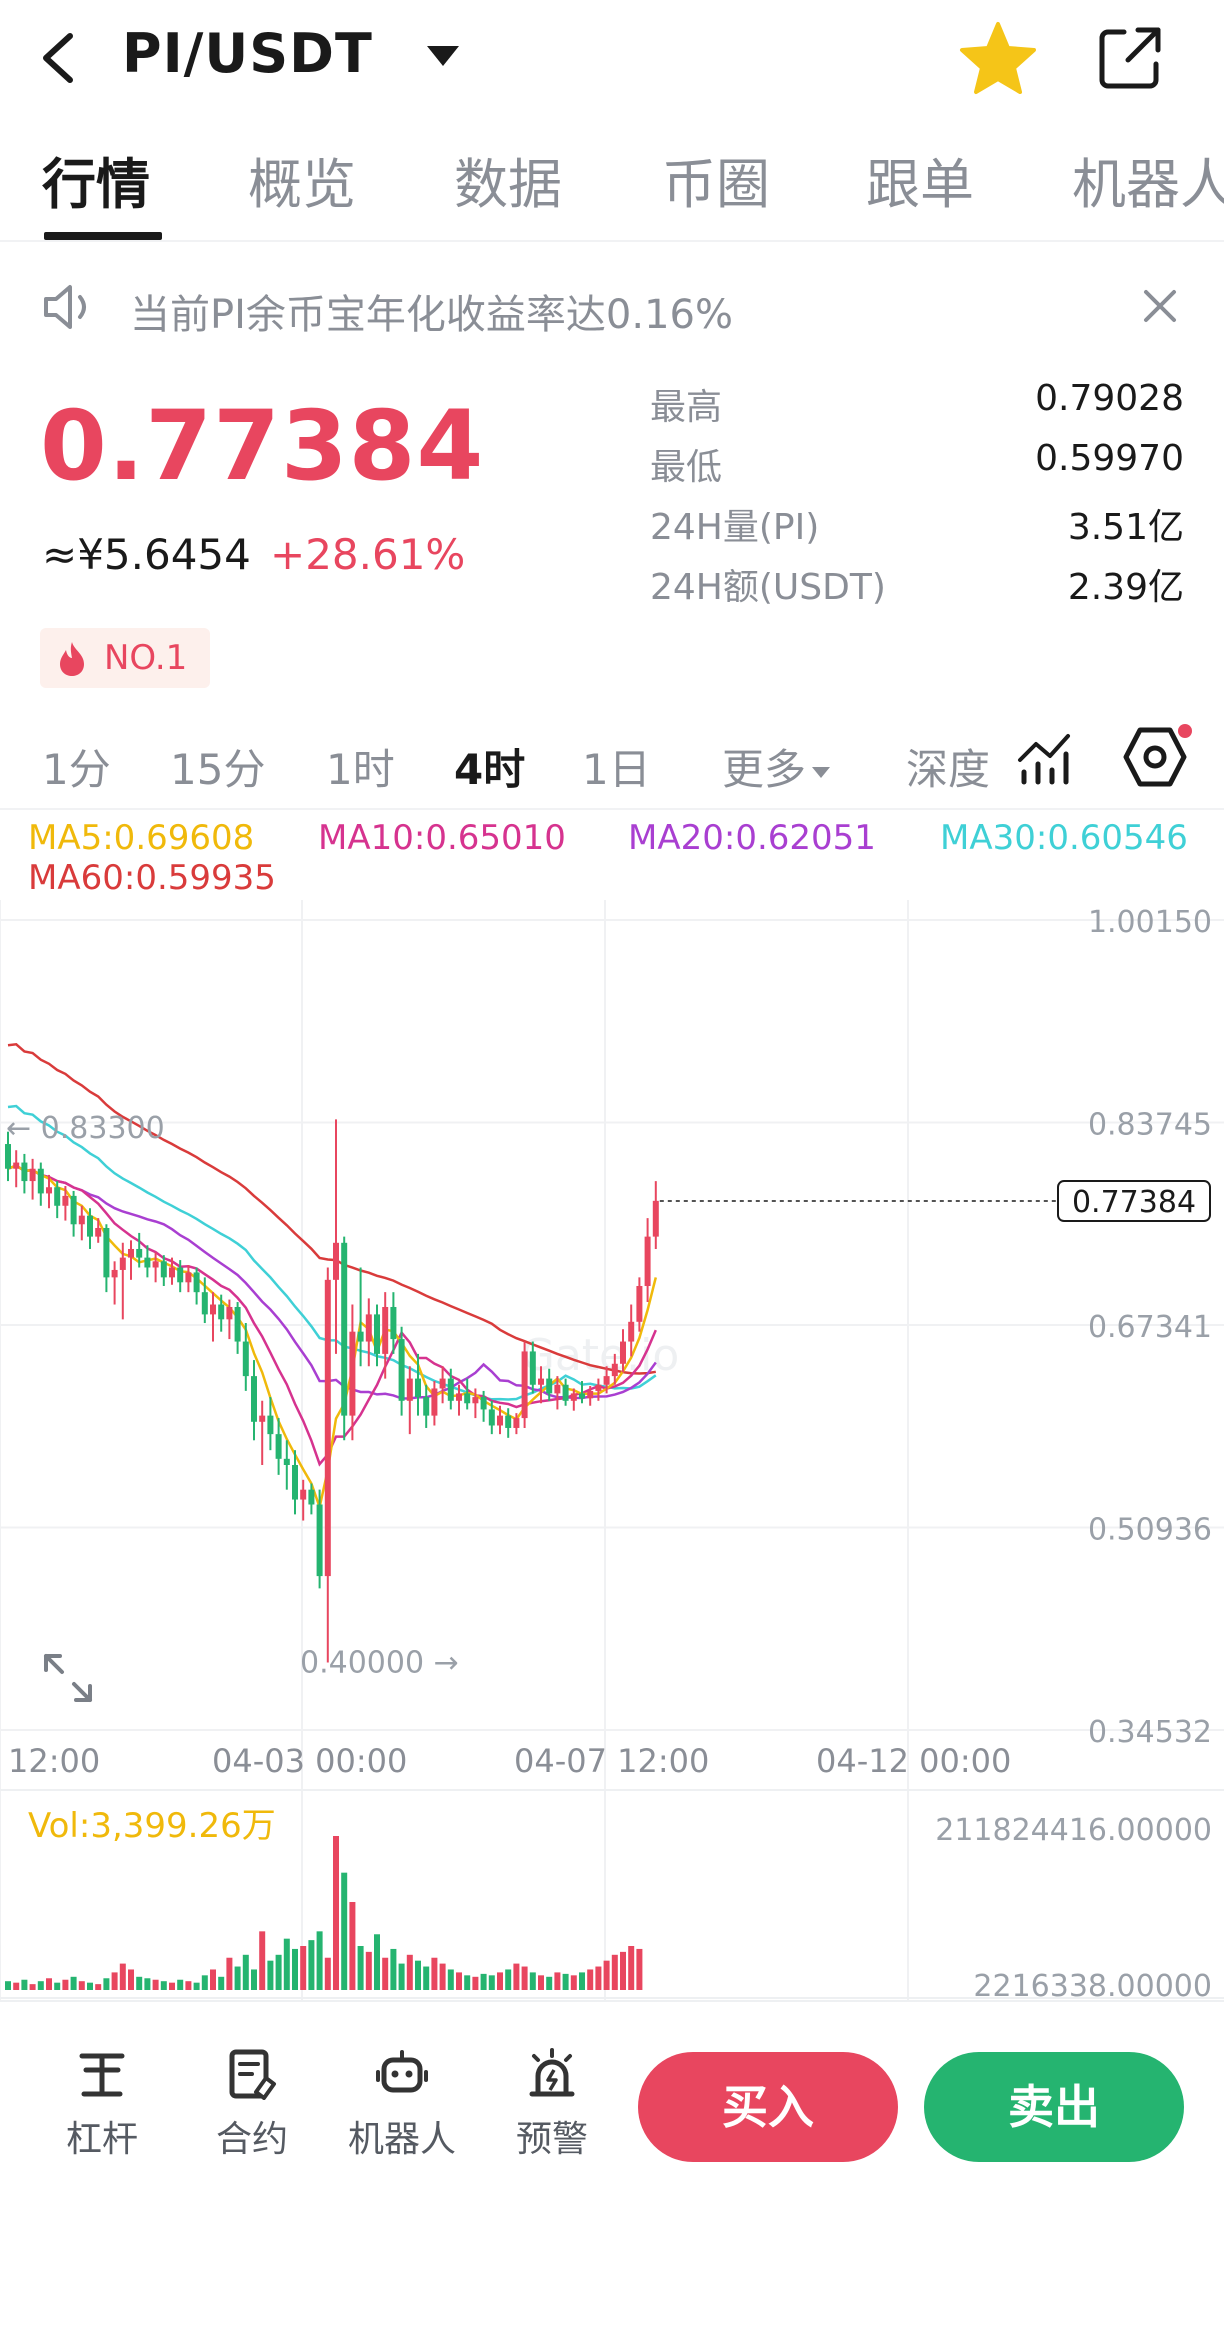  What do you see at coordinates (252, 2105) in the screenshot?
I see `futures-button: 合约` at bounding box center [252, 2105].